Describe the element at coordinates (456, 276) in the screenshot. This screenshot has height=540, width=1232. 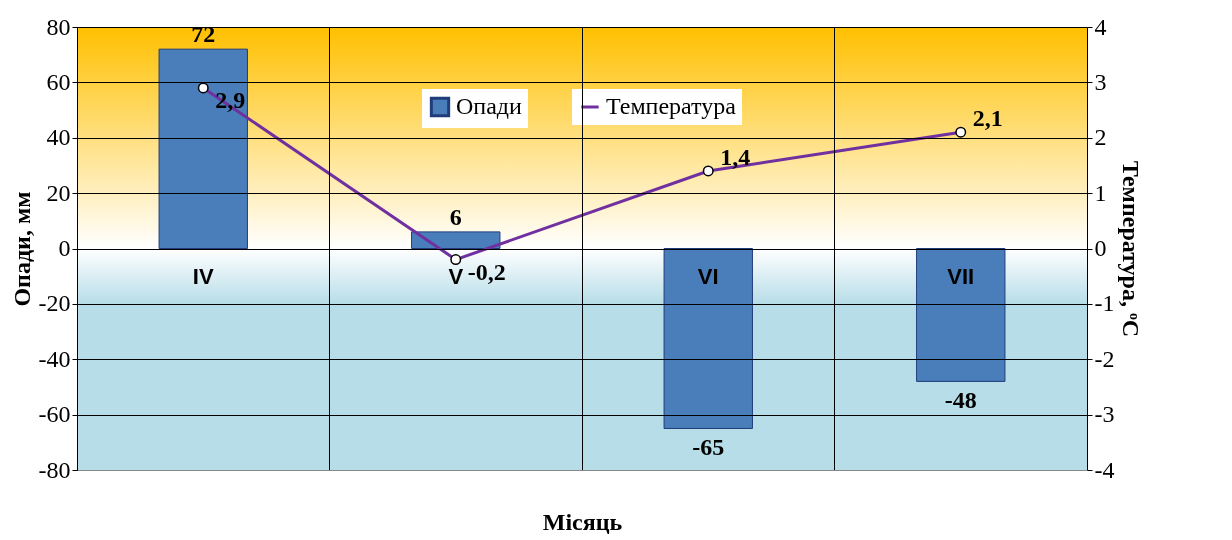
I see `x-tick-label: V` at that location.